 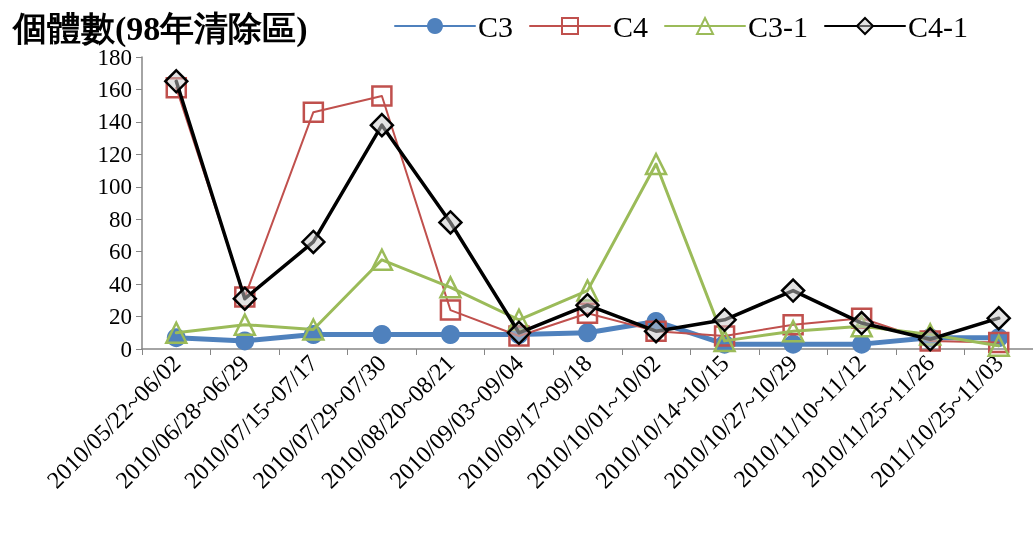 I want to click on legend-label: C3, so click(x=495, y=26).